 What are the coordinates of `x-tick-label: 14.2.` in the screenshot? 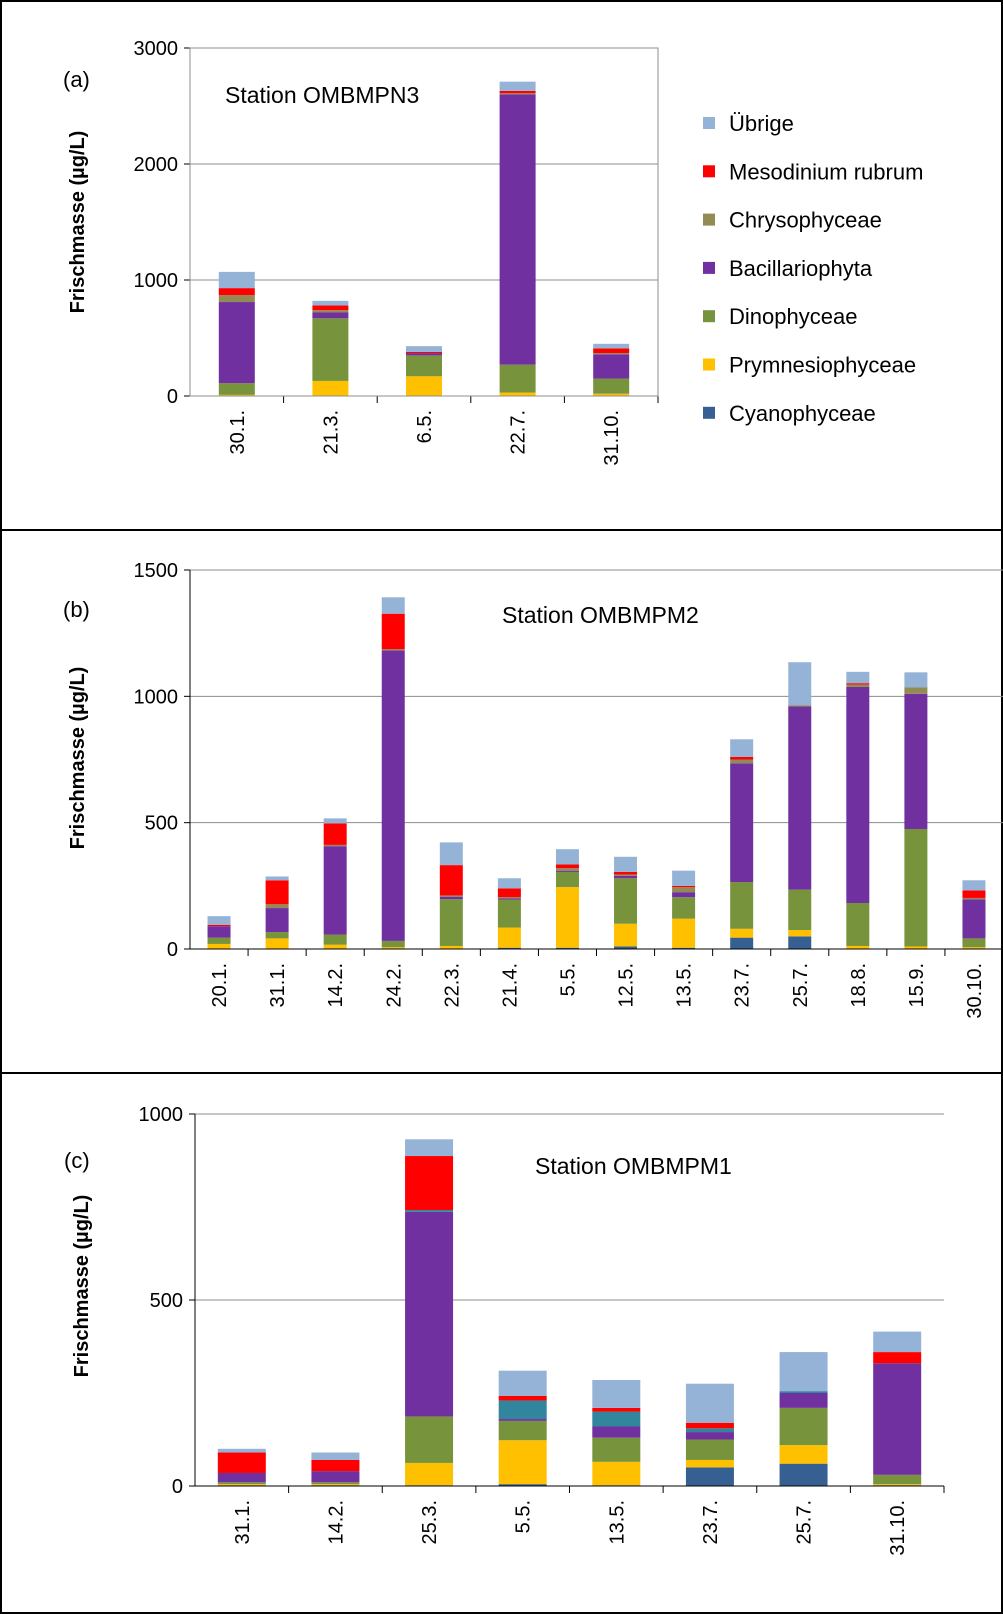 It's located at (336, 985).